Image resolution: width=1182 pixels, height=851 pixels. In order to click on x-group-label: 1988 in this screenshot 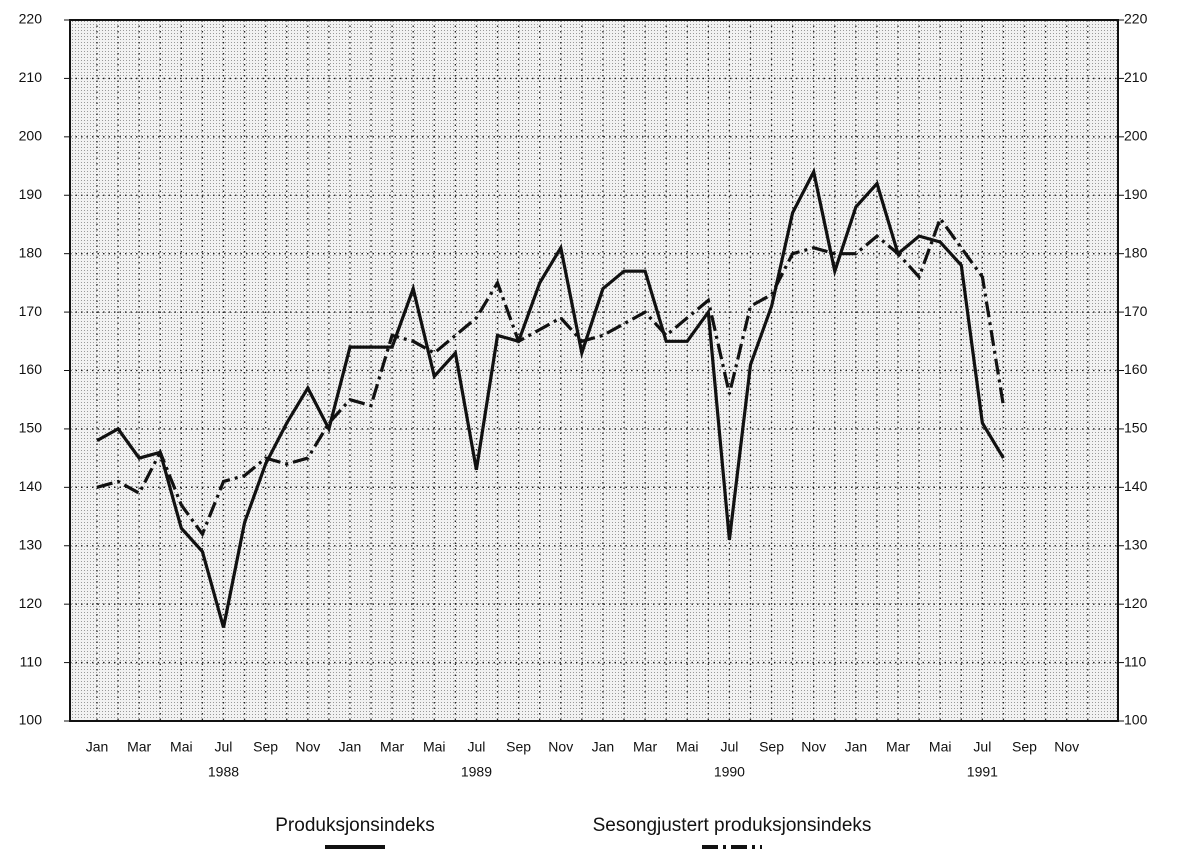, I will do `click(223, 772)`.